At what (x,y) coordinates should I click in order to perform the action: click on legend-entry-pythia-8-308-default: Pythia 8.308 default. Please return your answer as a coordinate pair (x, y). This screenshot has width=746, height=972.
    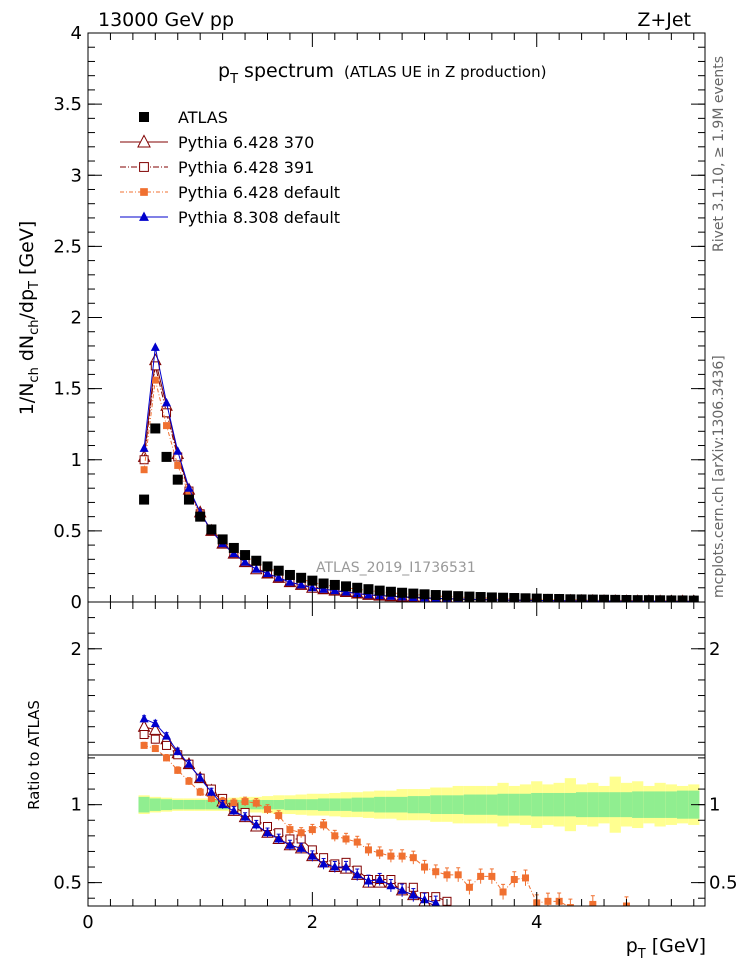
    Looking at the image, I should click on (230, 217).